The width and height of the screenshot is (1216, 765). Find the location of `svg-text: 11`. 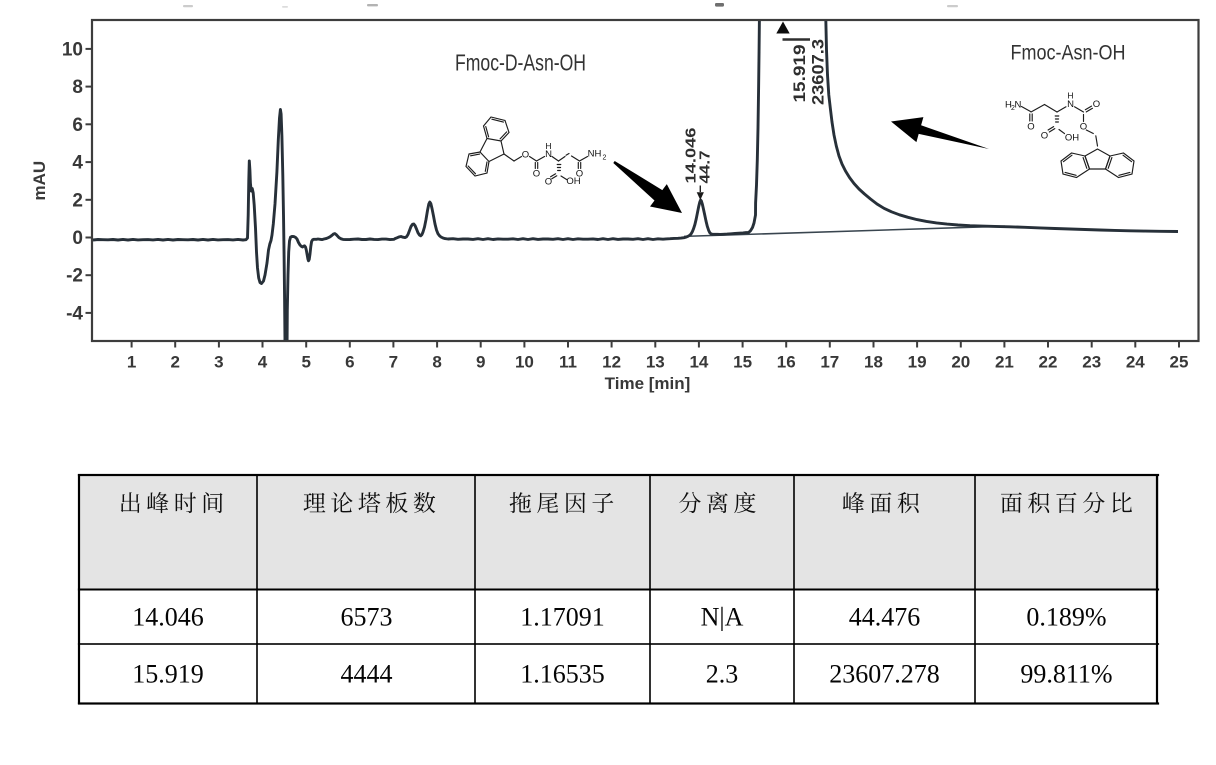

svg-text: 11 is located at coordinates (568, 362).